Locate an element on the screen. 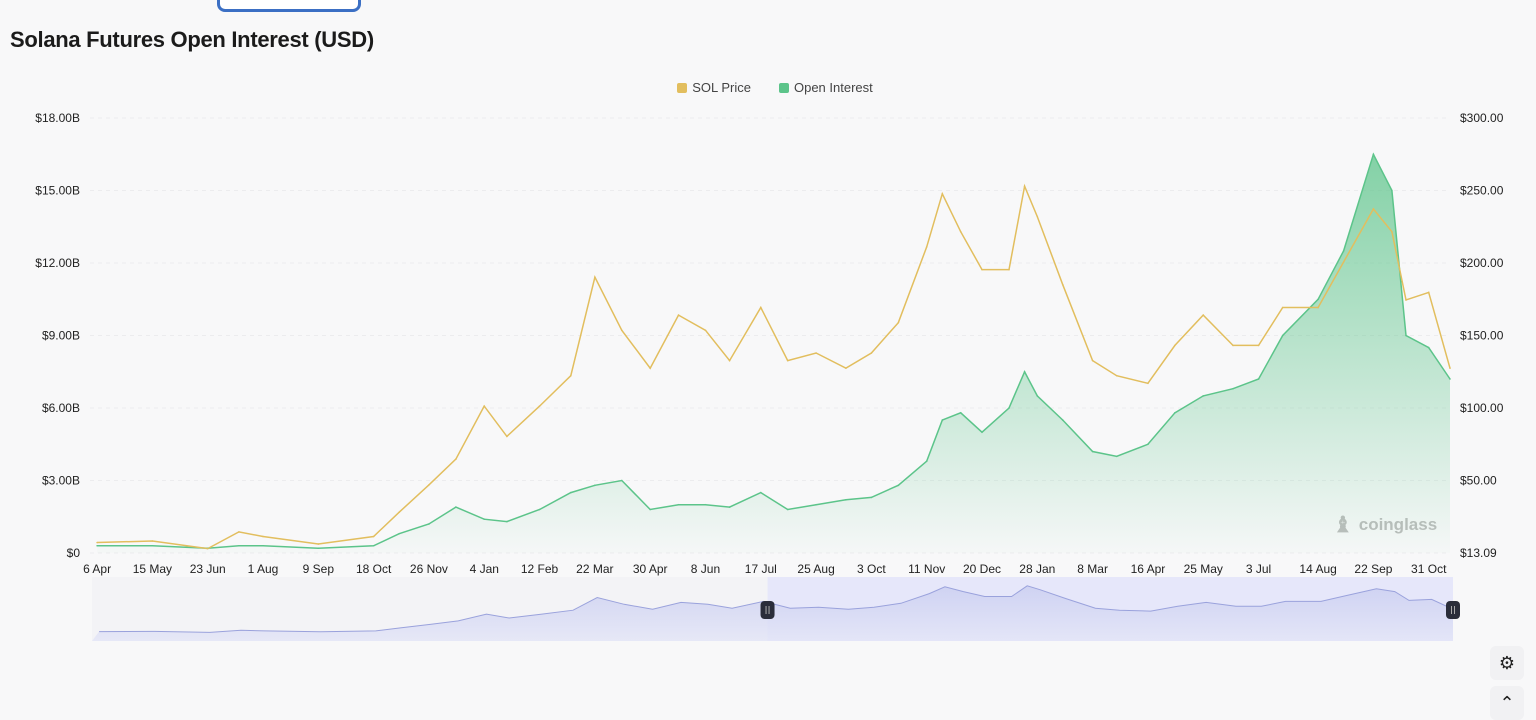 Image resolution: width=1536 pixels, height=720 pixels. x-tick-label: 30 Apr is located at coordinates (650, 569).